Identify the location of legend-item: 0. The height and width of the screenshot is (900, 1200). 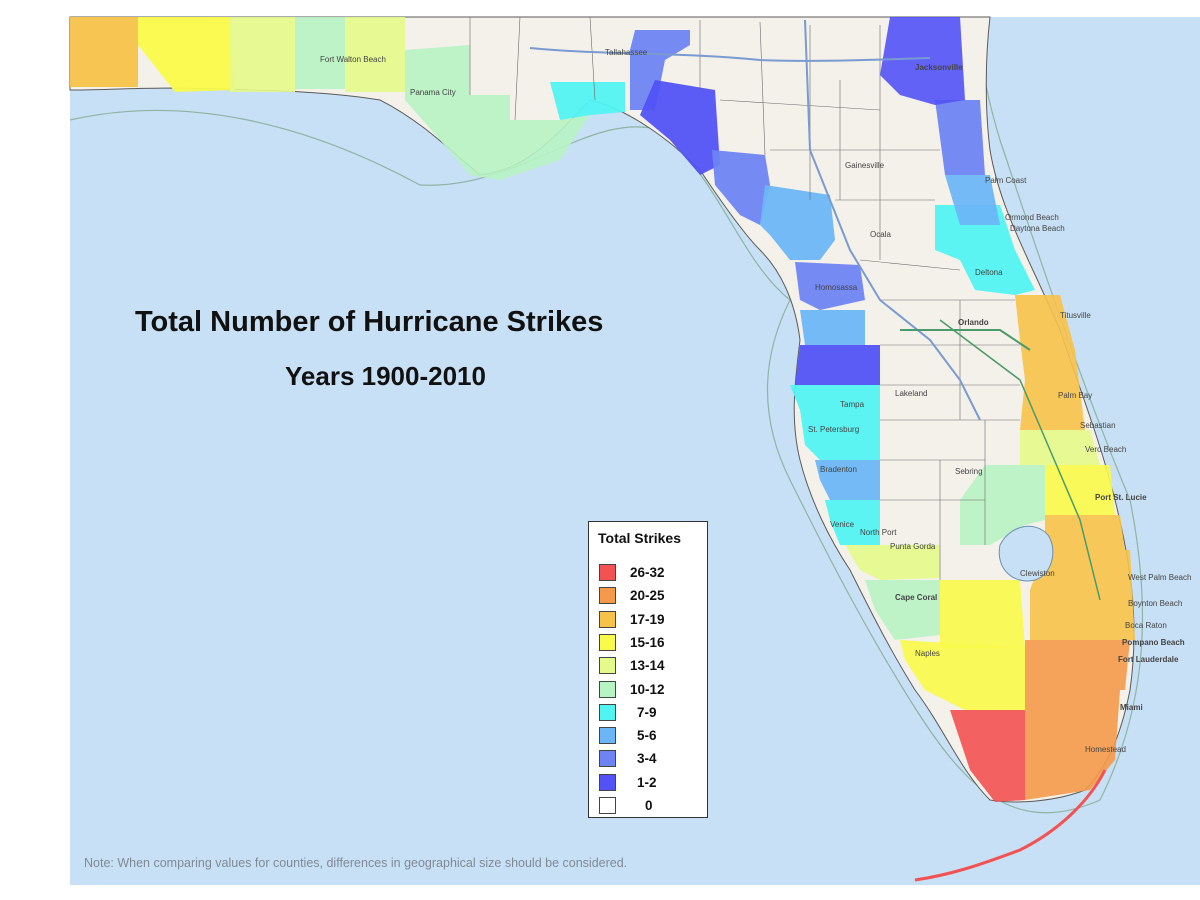
(649, 806).